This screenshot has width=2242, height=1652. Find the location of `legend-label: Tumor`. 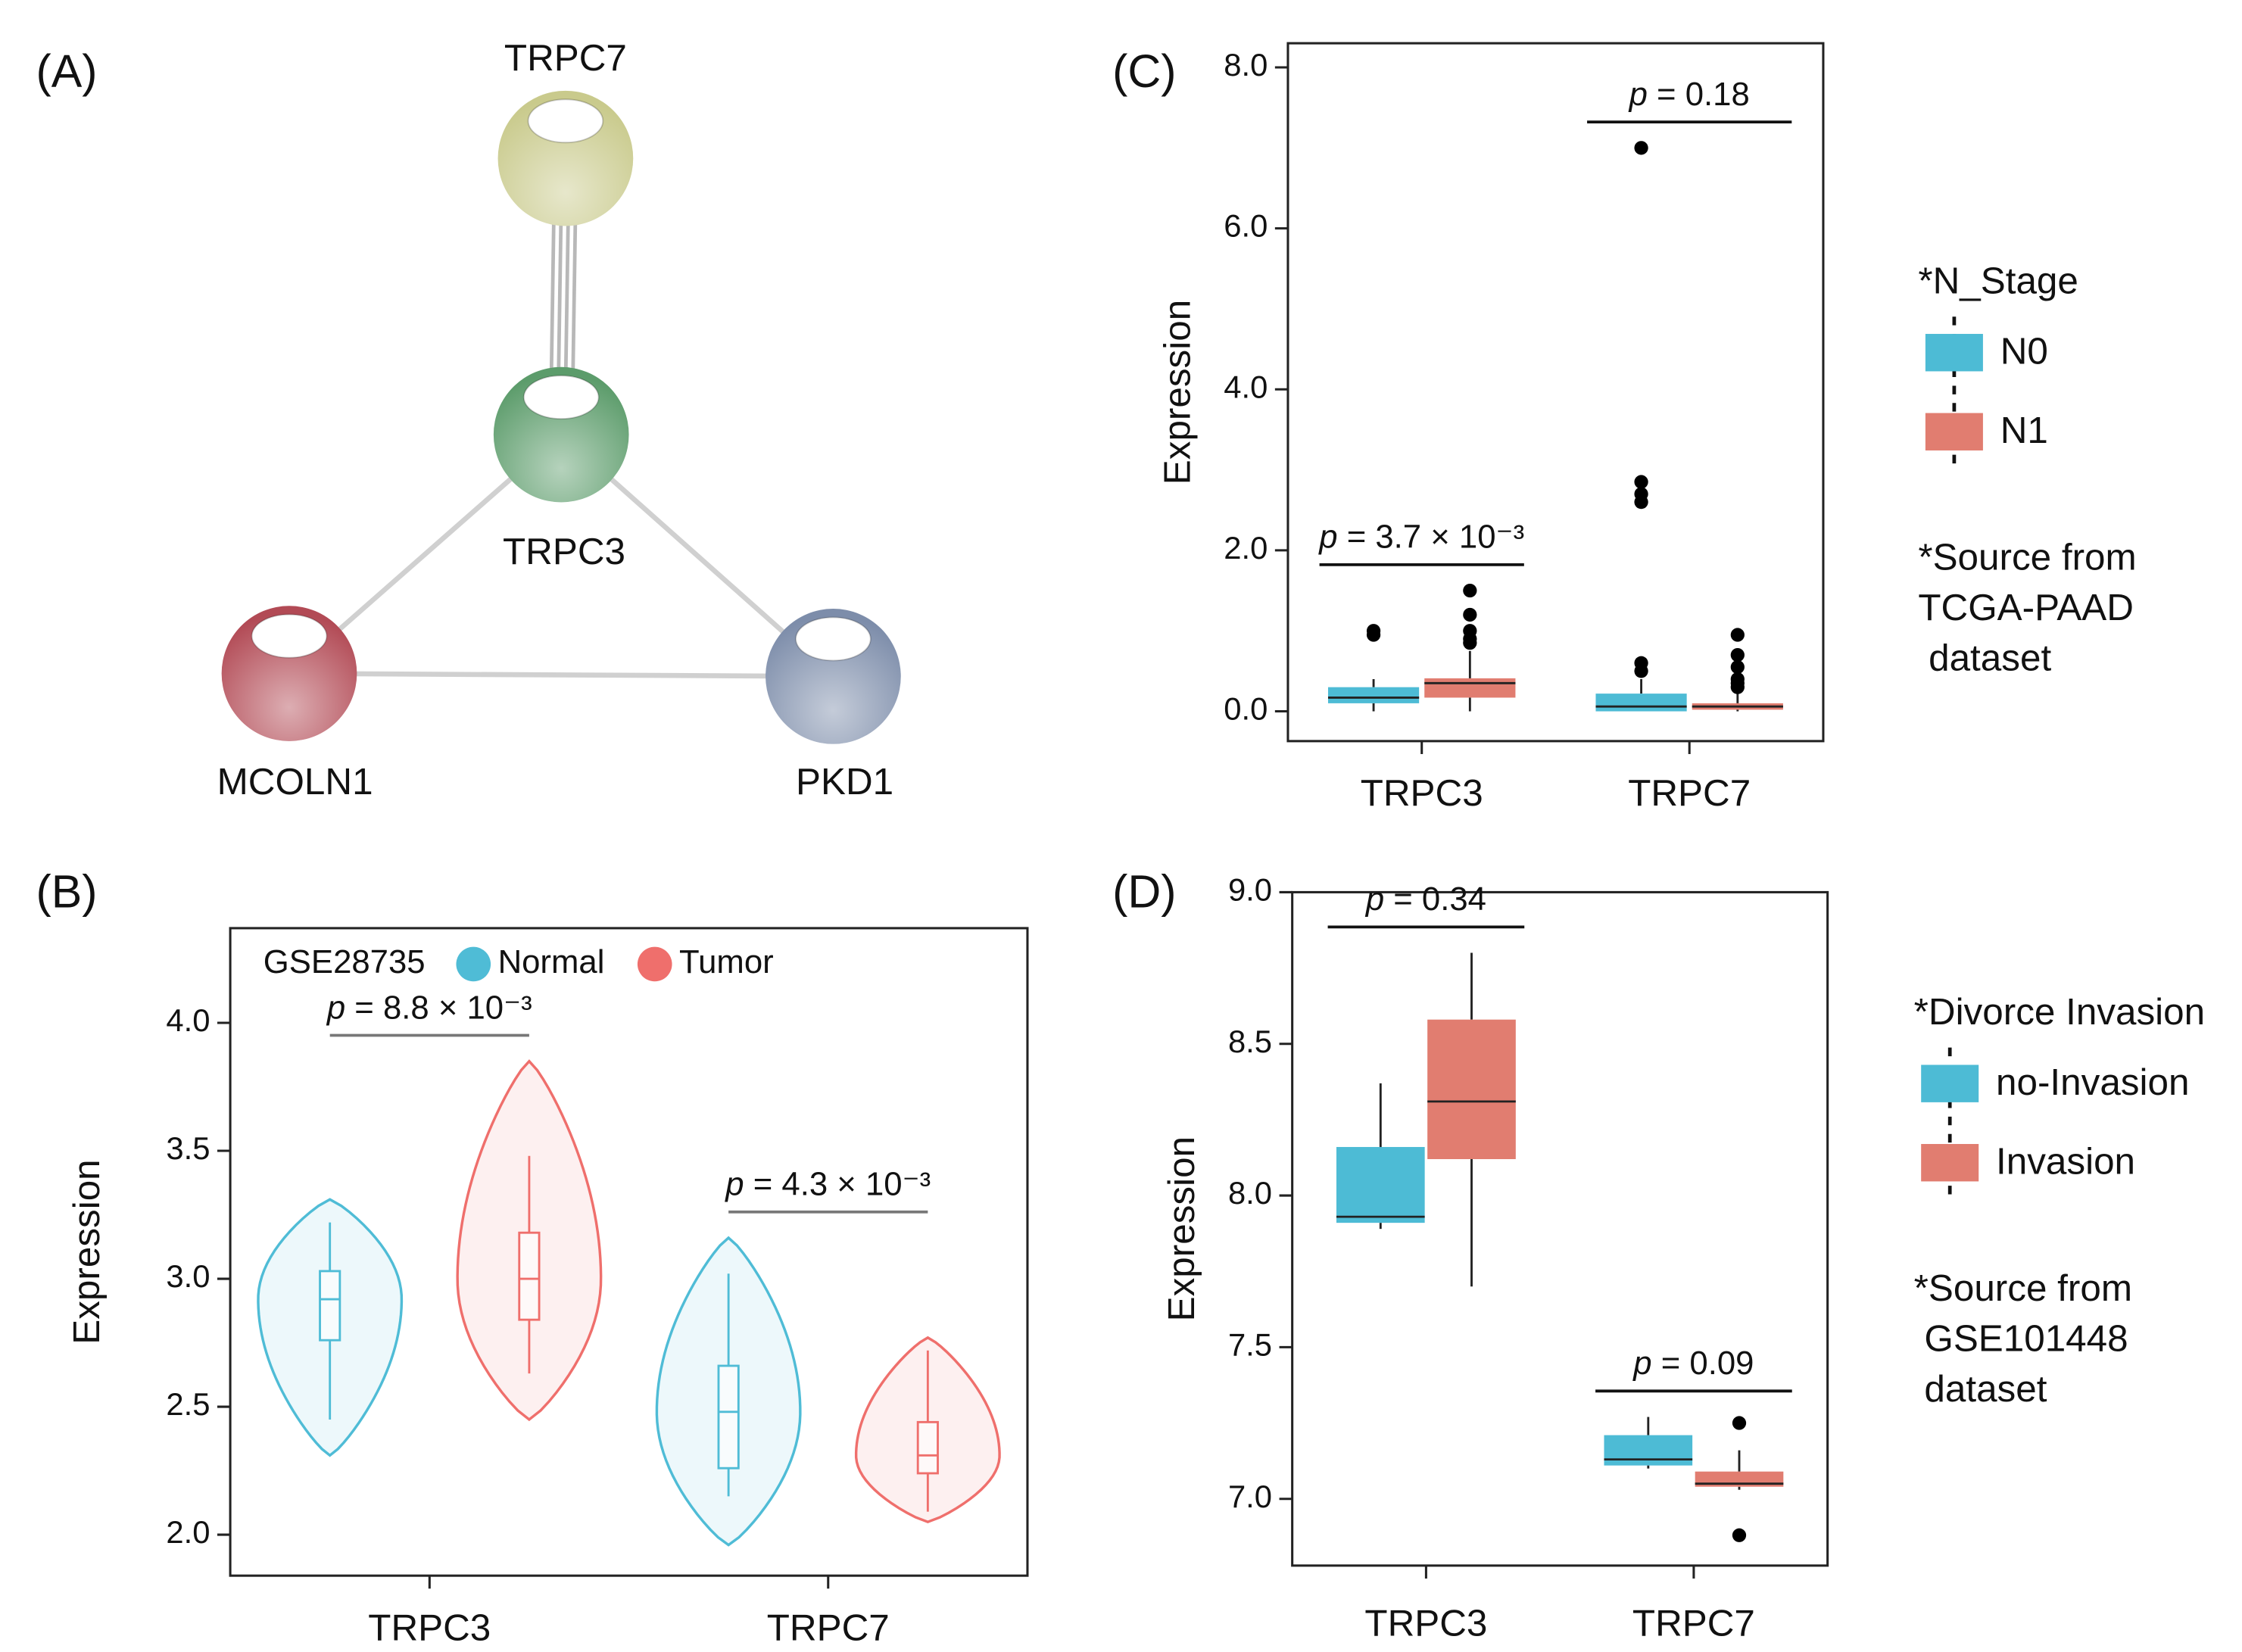

legend-label: Tumor is located at coordinates (726, 961).